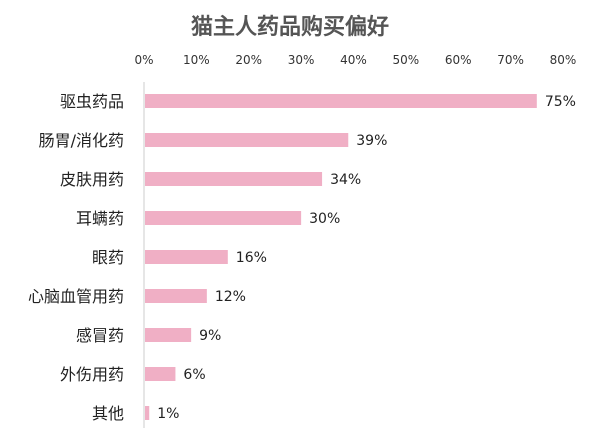 This screenshot has width=600, height=442. What do you see at coordinates (196, 60) in the screenshot?
I see `x-tick-label: 10%` at bounding box center [196, 60].